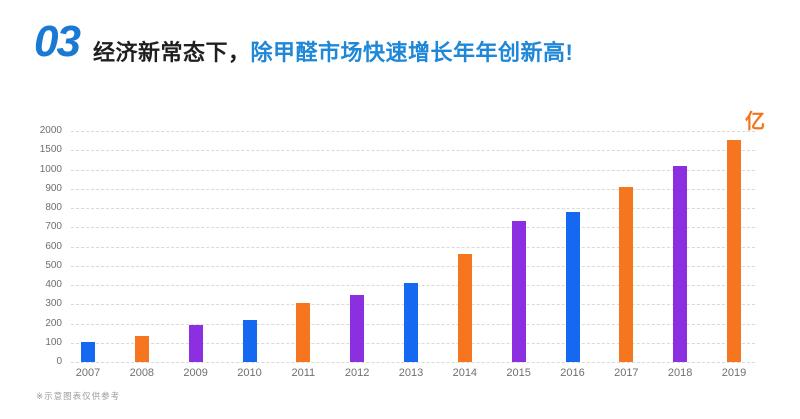 The width and height of the screenshot is (800, 419). What do you see at coordinates (195, 373) in the screenshot?
I see `x-tick-label-2009: 2009` at bounding box center [195, 373].